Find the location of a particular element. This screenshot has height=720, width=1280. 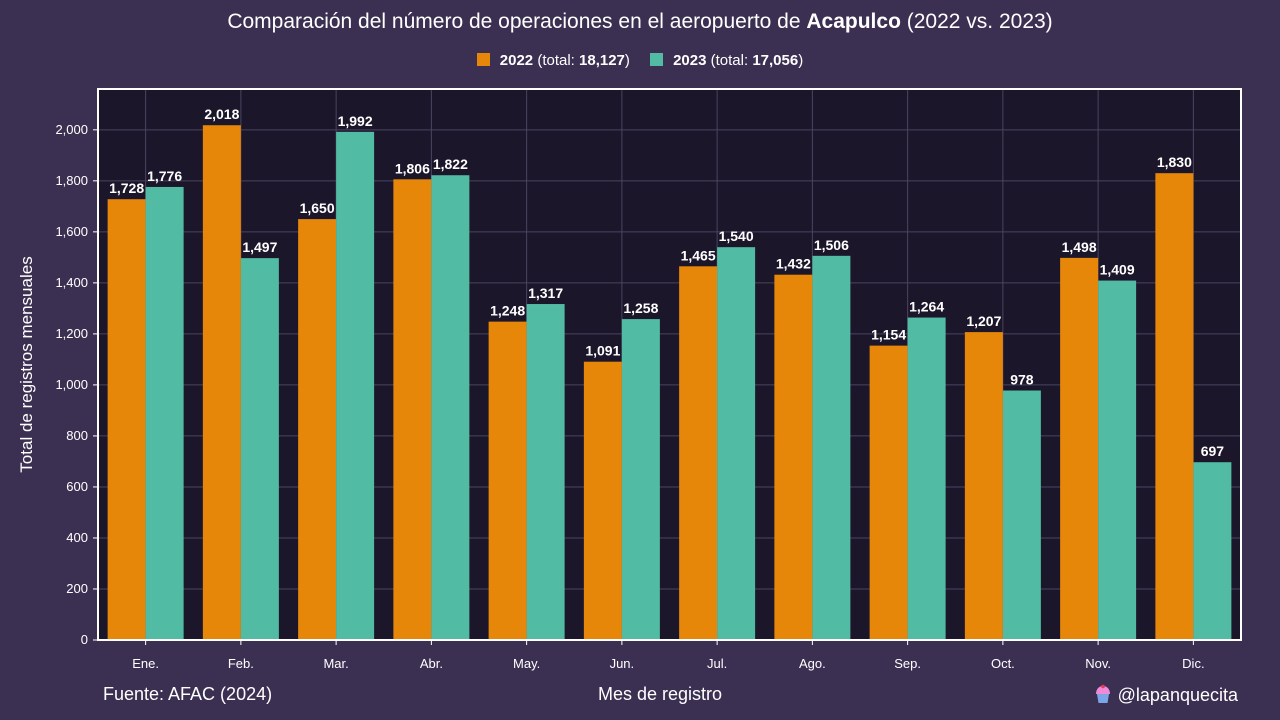

x-tick-label: Jun. is located at coordinates (622, 663).